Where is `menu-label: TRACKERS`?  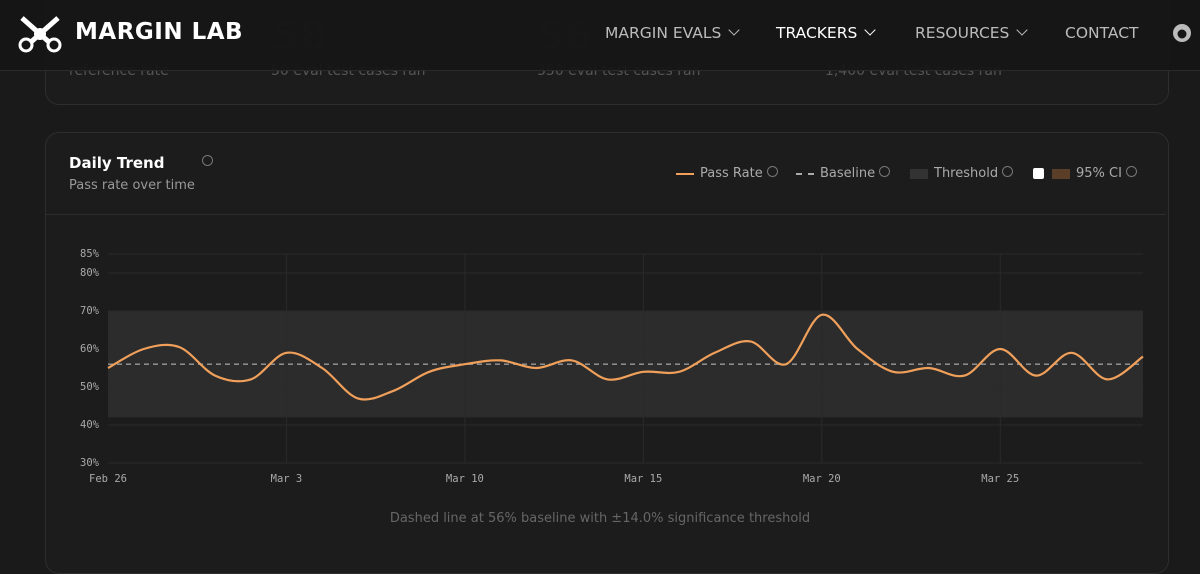 menu-label: TRACKERS is located at coordinates (817, 33).